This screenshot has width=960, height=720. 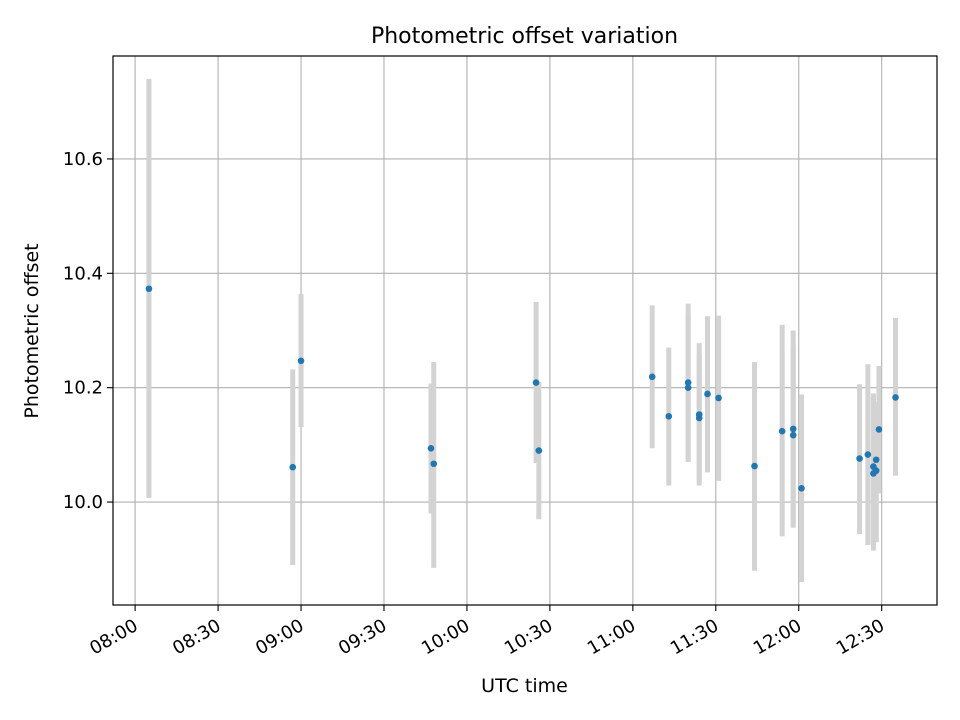 What do you see at coordinates (524, 686) in the screenshot?
I see `x-axis-label: UTC time` at bounding box center [524, 686].